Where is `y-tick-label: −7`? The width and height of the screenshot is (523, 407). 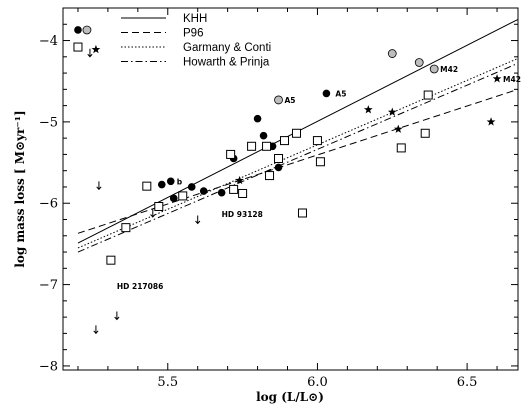
y-tick-label: −7 is located at coordinates (48, 285).